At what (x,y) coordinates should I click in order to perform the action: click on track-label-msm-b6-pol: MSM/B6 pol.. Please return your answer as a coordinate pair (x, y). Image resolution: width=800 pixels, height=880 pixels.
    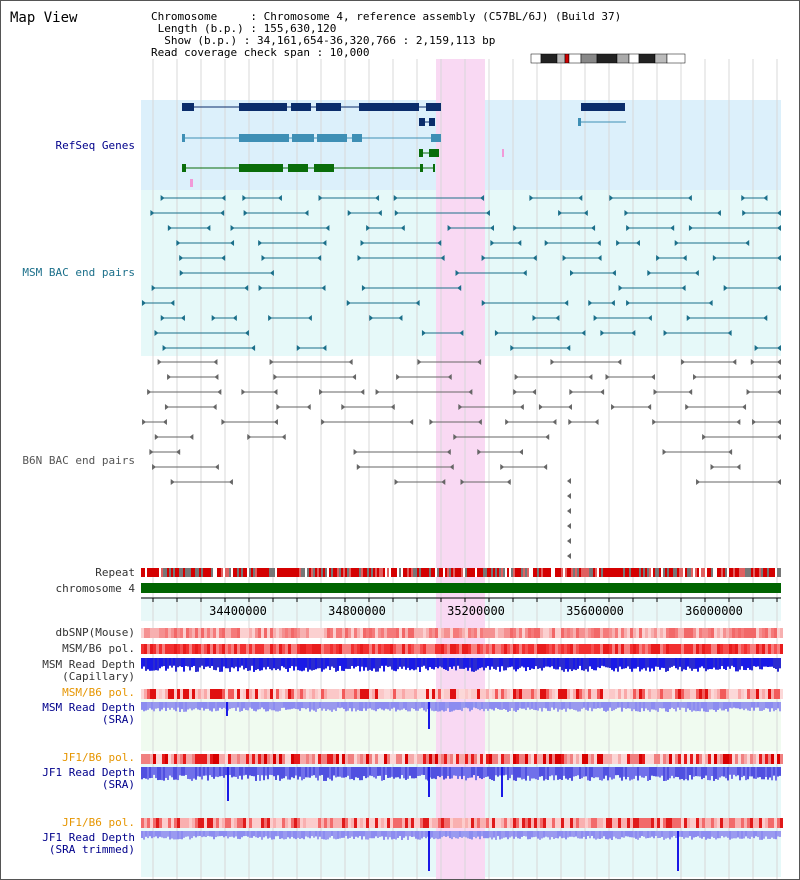
    Looking at the image, I should click on (98, 648).